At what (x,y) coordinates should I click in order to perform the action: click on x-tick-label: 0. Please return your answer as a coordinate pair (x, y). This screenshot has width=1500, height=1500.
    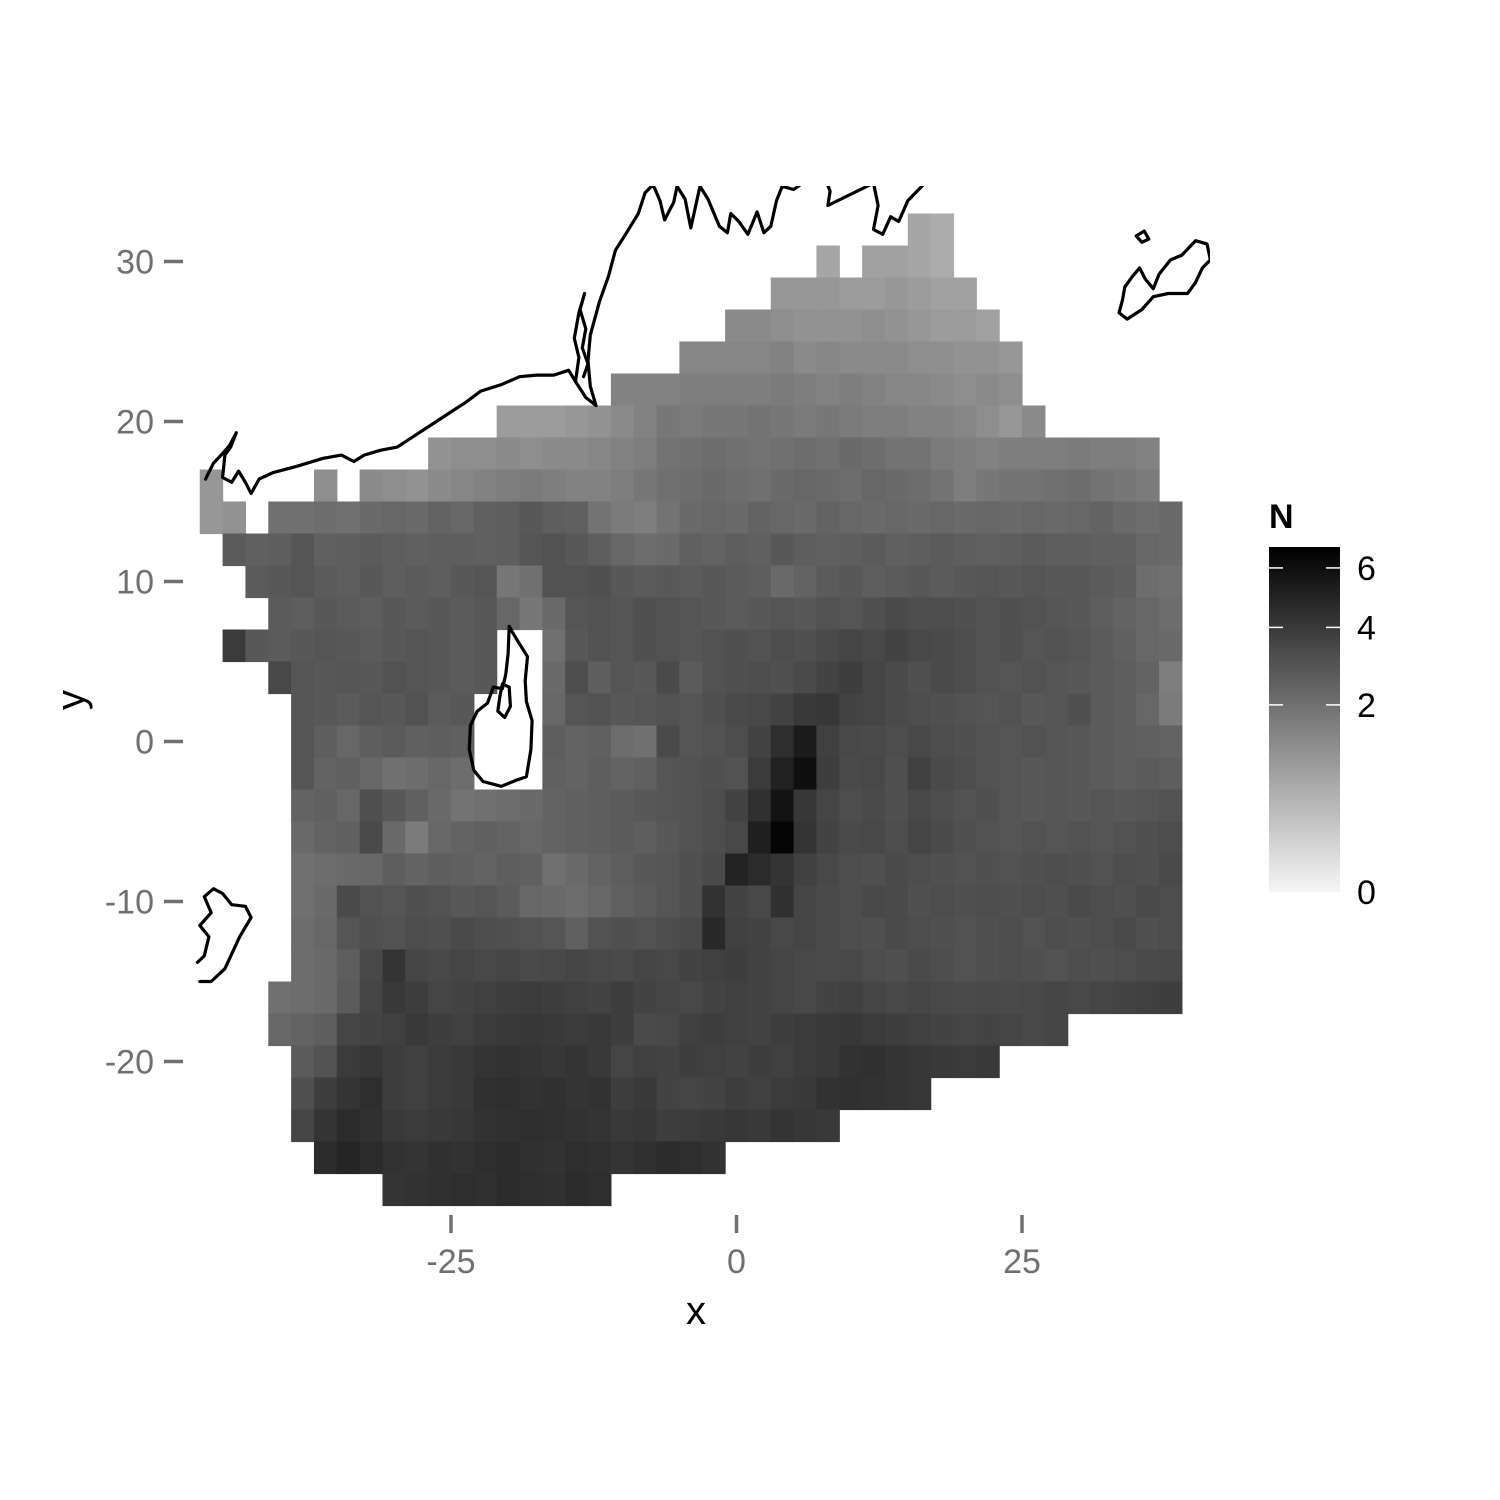
    Looking at the image, I should click on (736, 1262).